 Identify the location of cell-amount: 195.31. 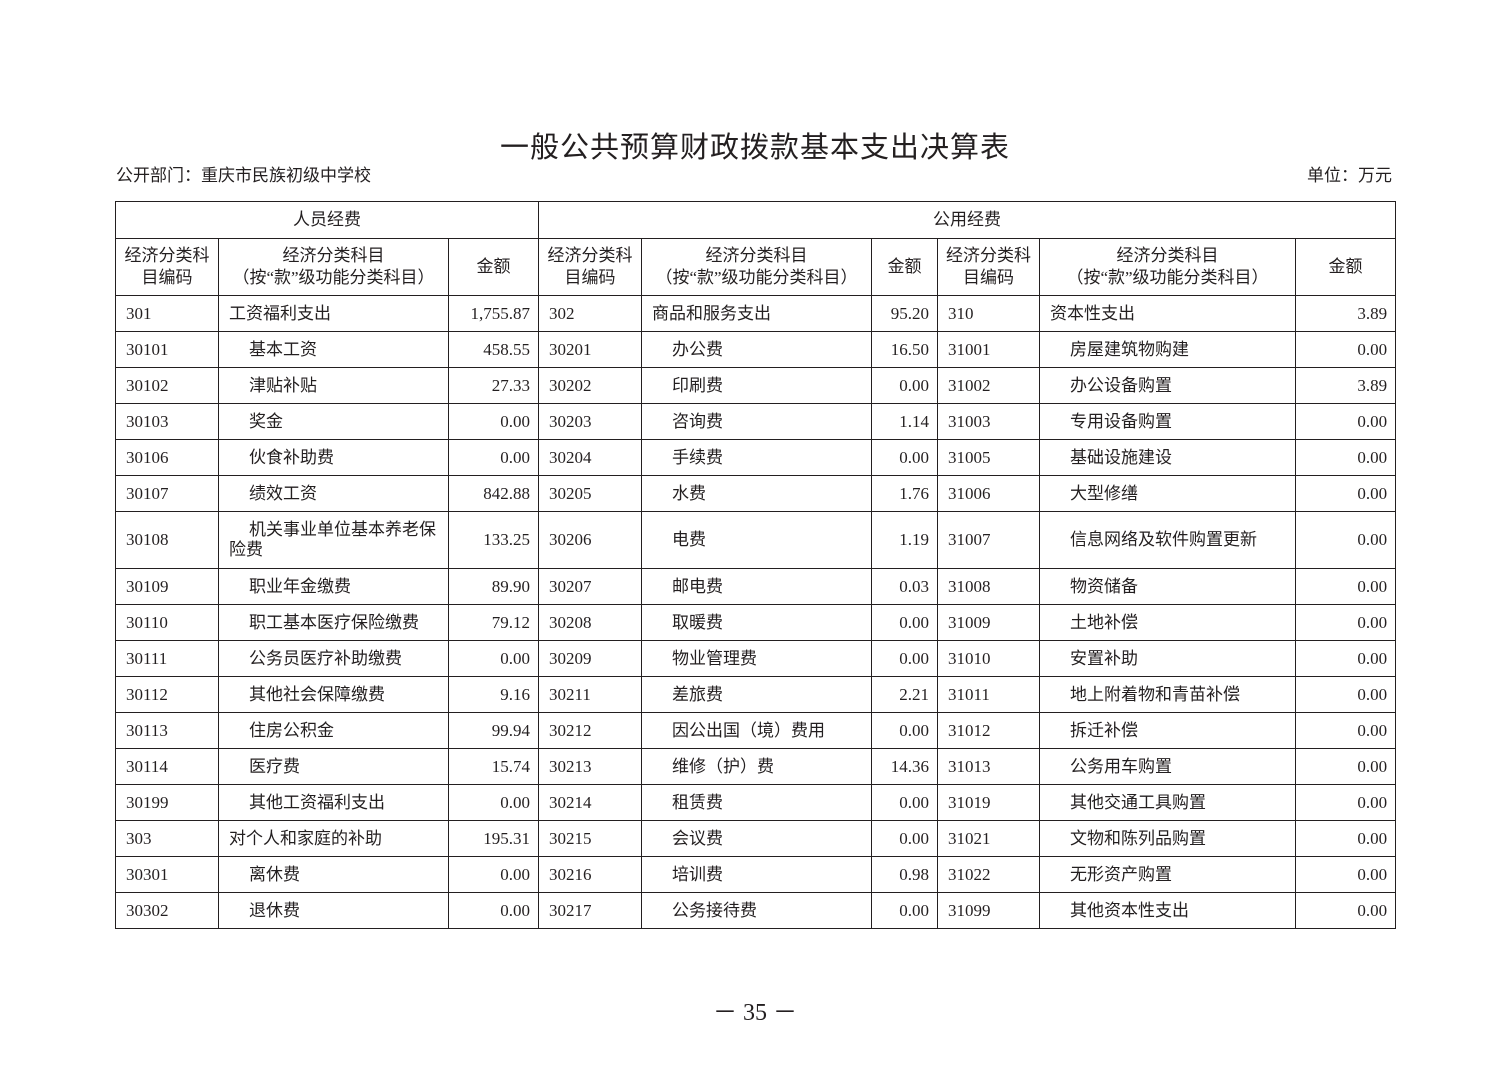
(493, 838).